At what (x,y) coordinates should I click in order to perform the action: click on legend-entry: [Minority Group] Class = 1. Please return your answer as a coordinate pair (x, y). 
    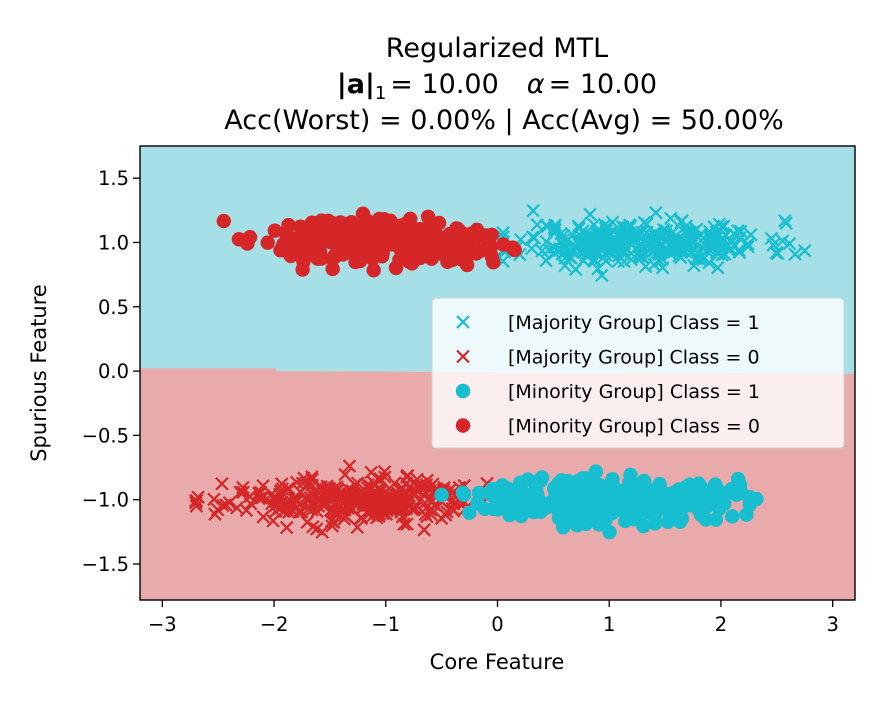
    Looking at the image, I should click on (607, 392).